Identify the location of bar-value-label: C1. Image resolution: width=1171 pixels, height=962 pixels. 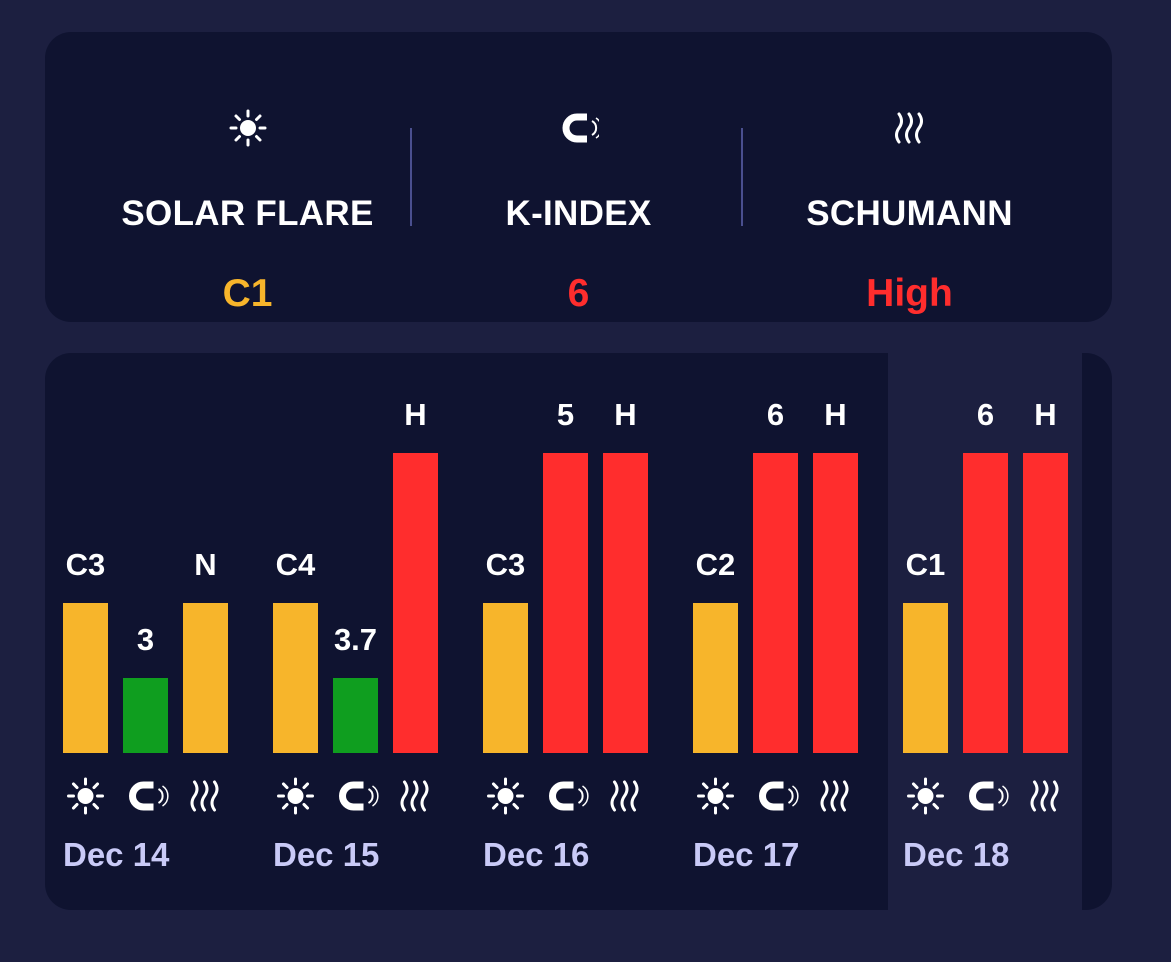
(926, 564).